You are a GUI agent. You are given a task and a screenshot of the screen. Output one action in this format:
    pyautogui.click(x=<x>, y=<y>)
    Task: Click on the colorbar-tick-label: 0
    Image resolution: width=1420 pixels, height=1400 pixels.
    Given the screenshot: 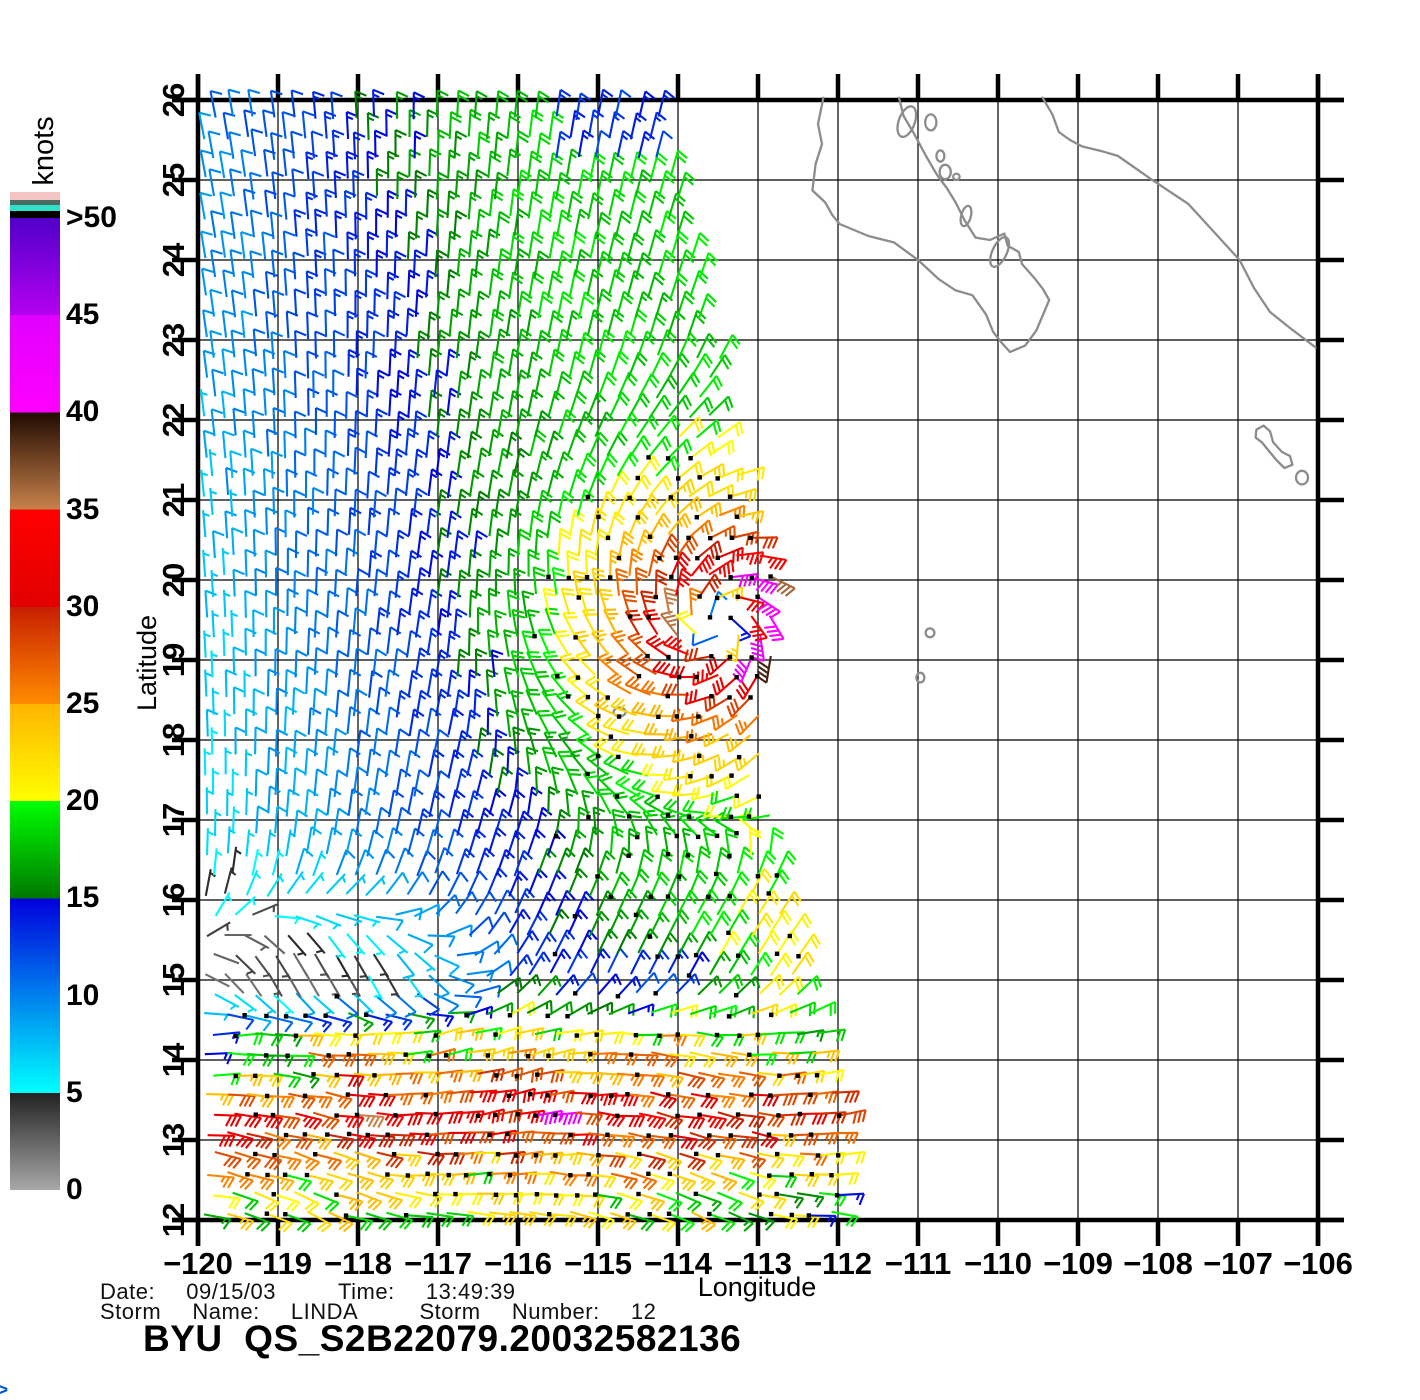 What is the action you would take?
    pyautogui.click(x=74, y=1189)
    